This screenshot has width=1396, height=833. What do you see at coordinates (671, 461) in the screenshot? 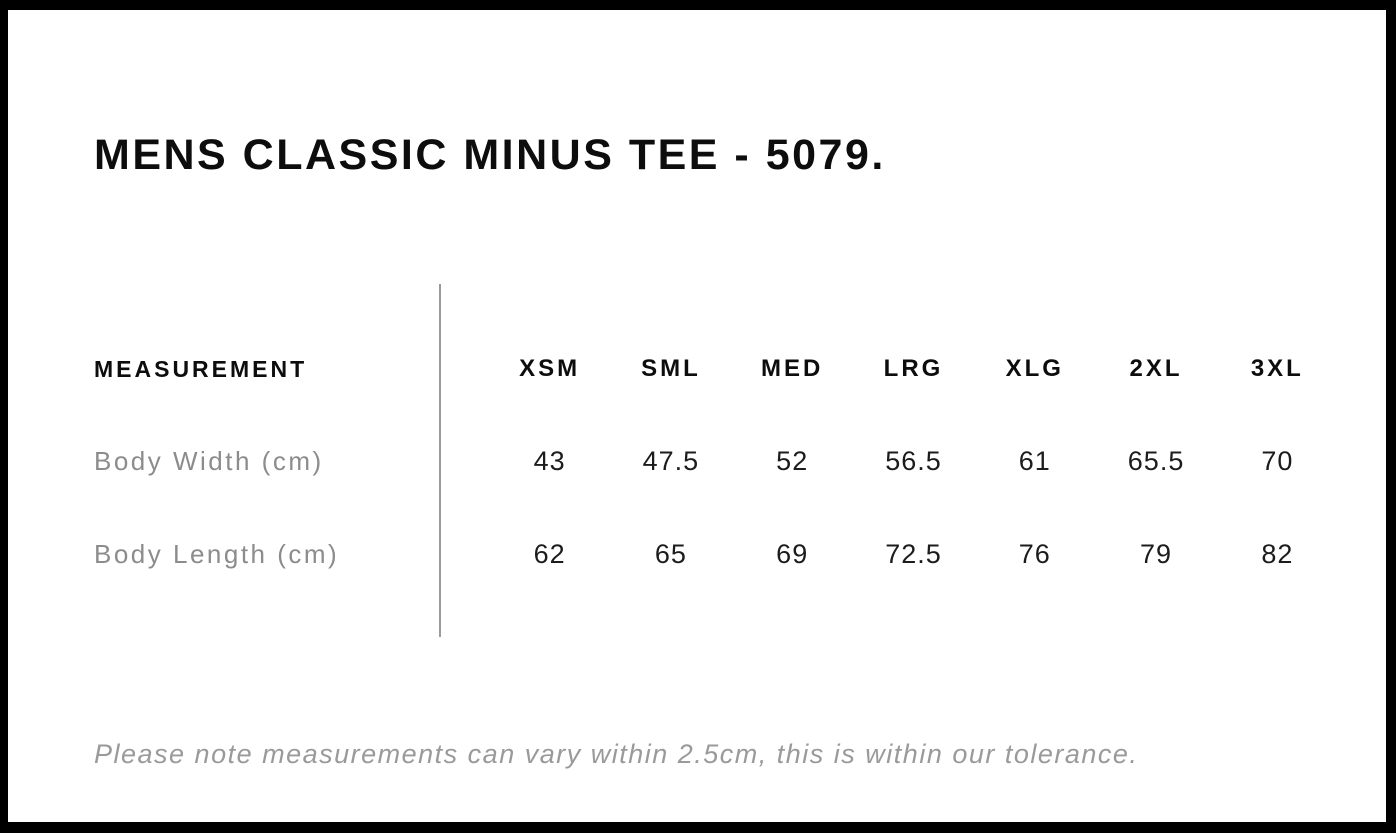
I see `body-width-value-sml: 47.5` at bounding box center [671, 461].